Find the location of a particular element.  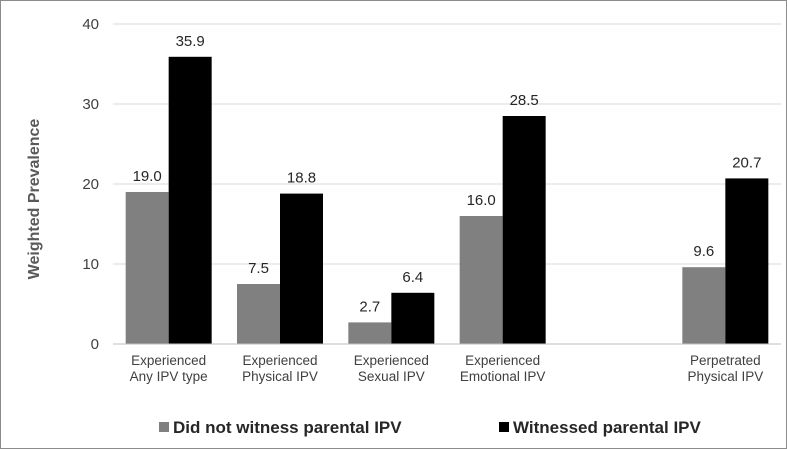

legend-label: Witnessed parental IPV is located at coordinates (607, 427).